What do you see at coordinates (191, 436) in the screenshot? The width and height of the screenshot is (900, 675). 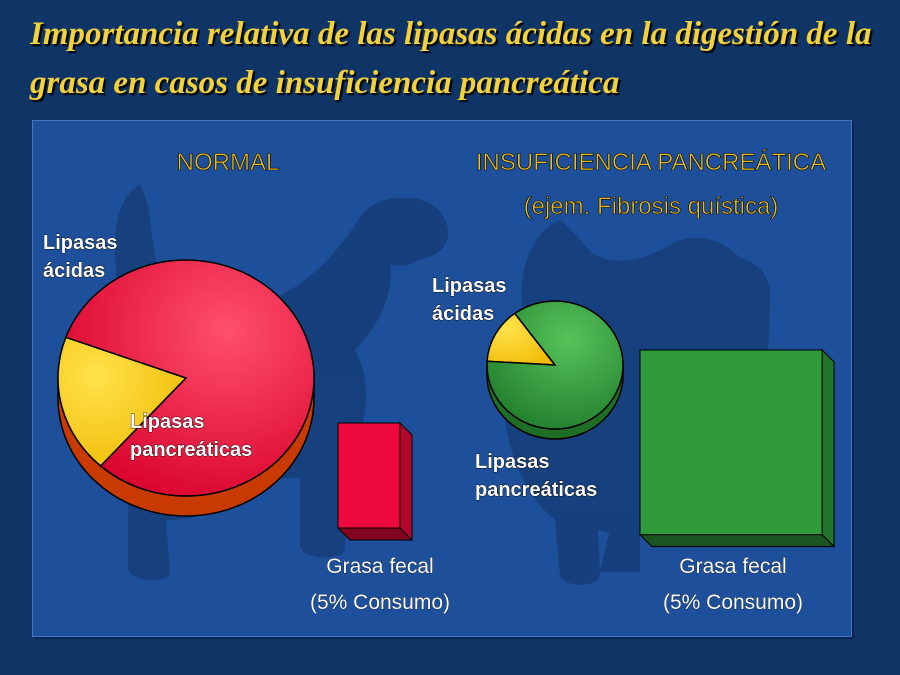 I see `slice-label-pancreaticas-normal: Lipasas pancreáticas` at bounding box center [191, 436].